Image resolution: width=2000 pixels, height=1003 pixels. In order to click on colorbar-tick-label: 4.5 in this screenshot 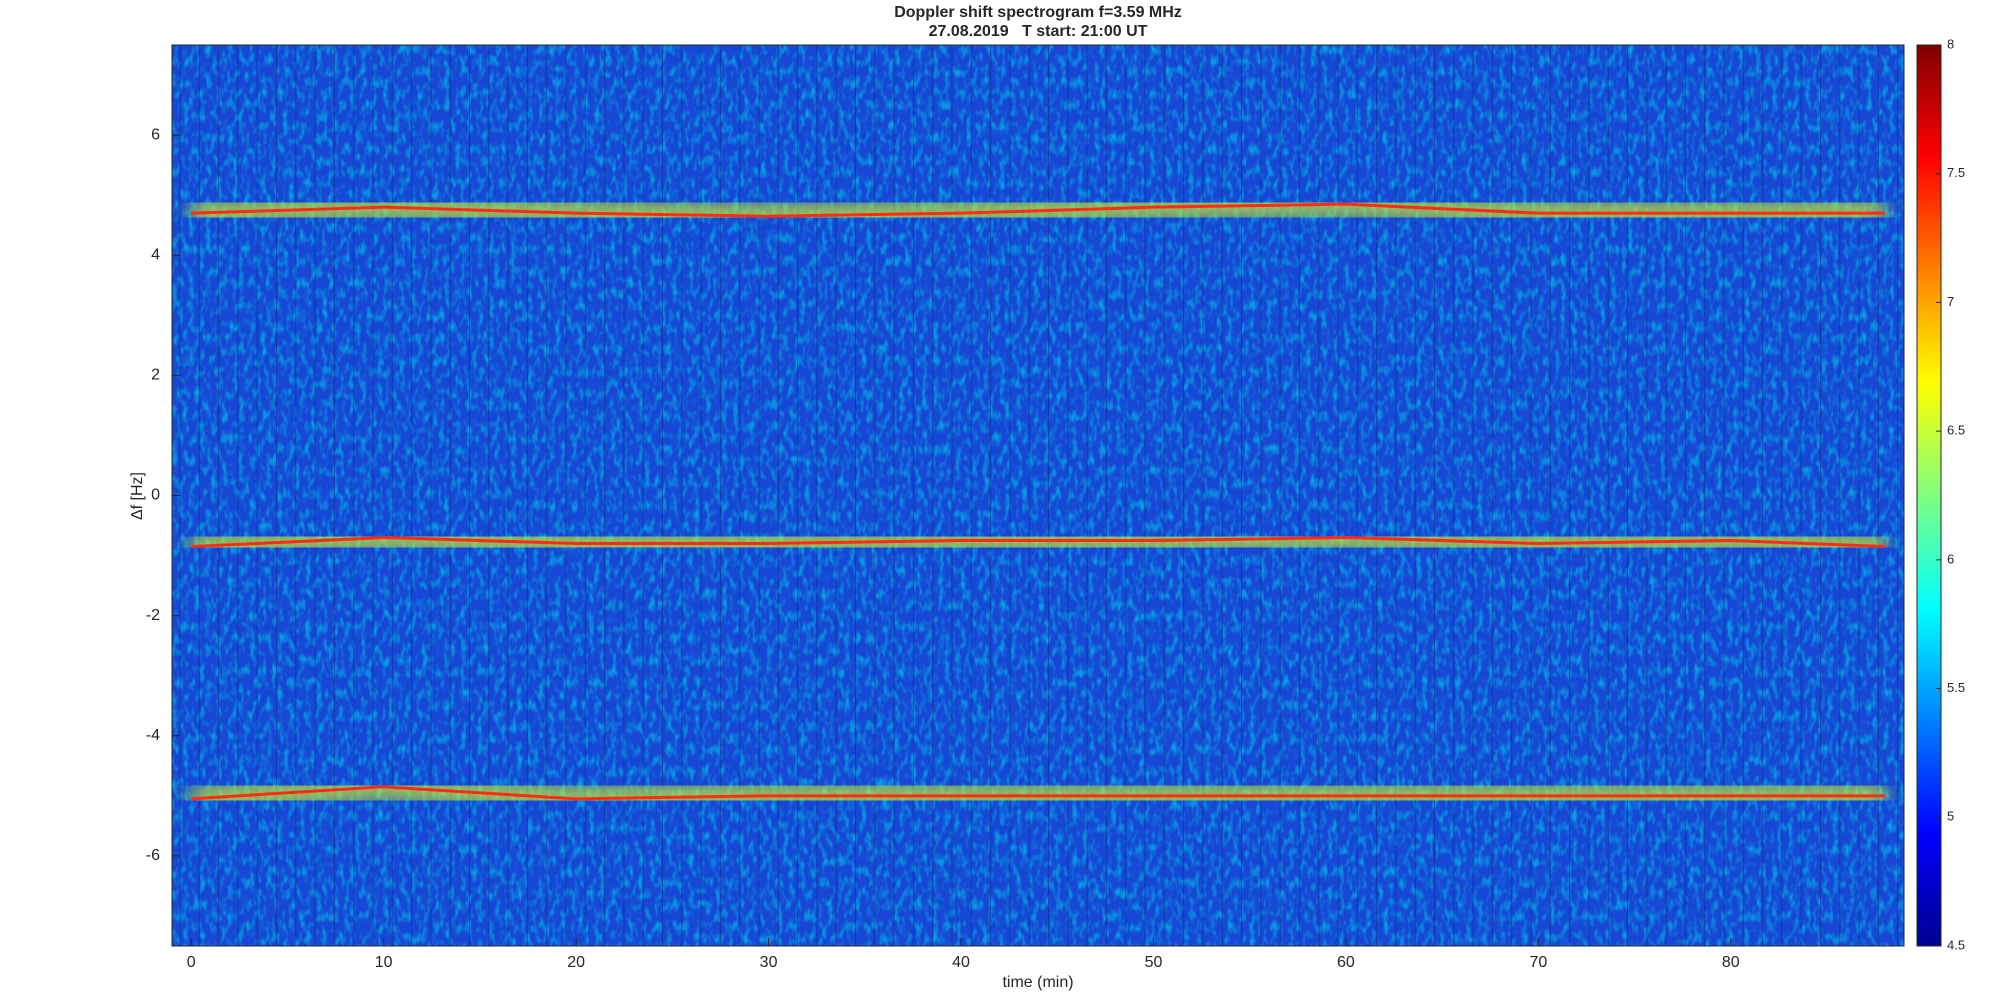, I will do `click(1956, 944)`.